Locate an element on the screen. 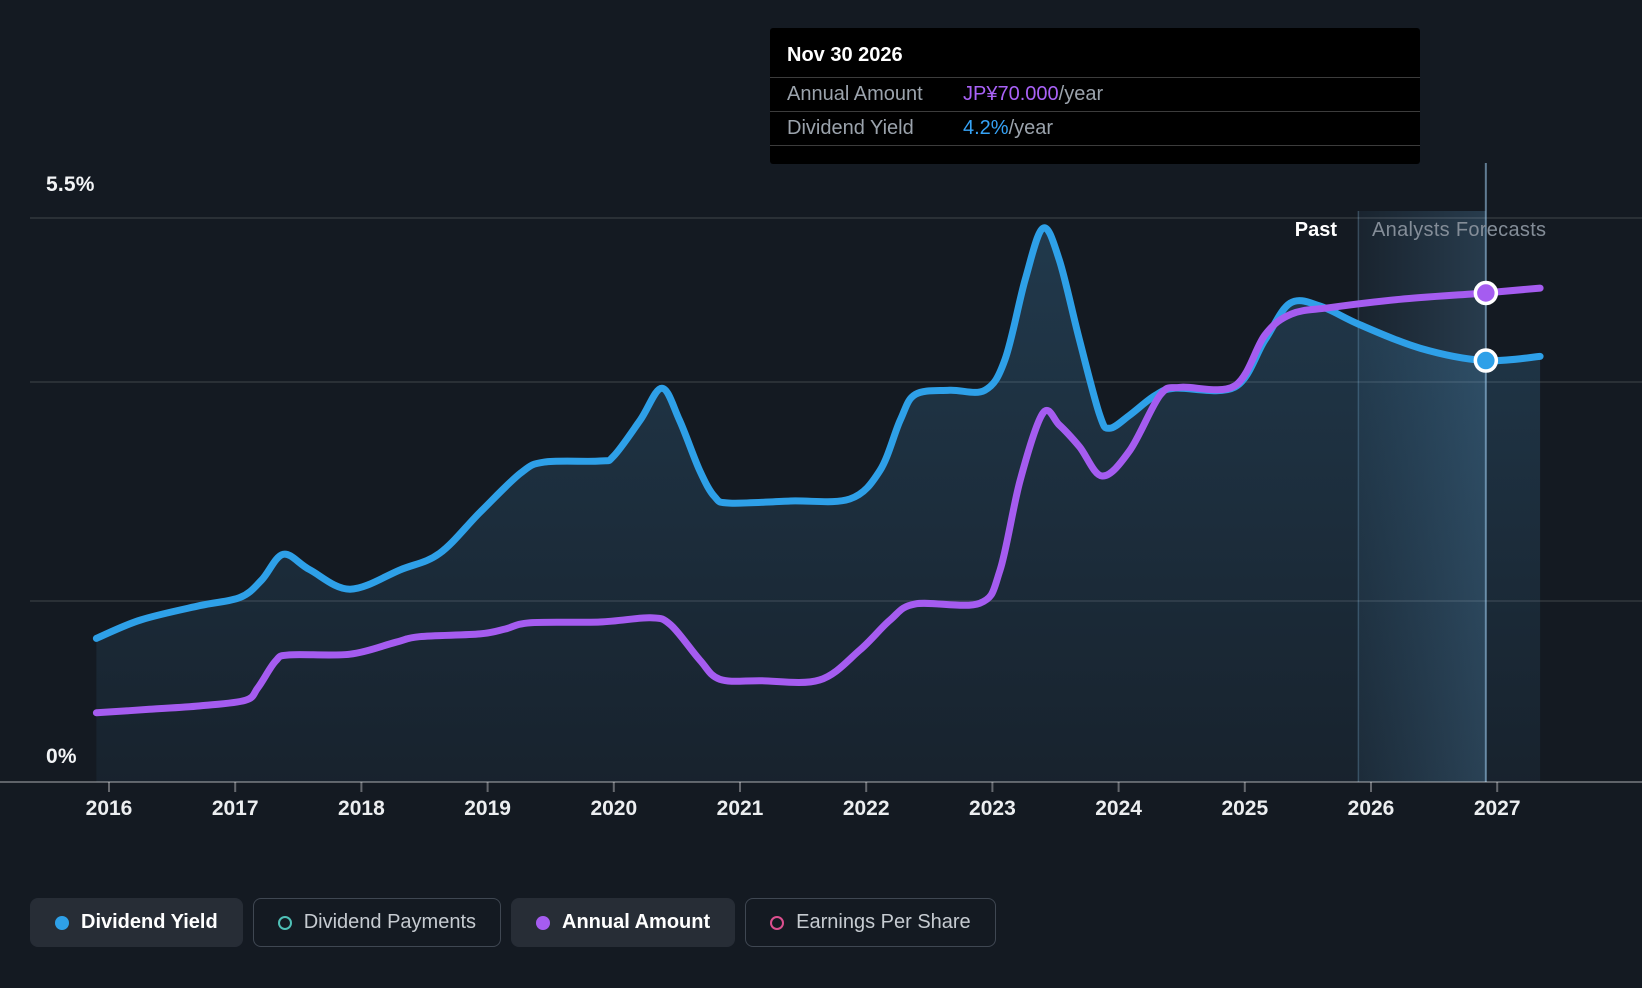  x-axis-tick-label: 2020 is located at coordinates (613, 808).